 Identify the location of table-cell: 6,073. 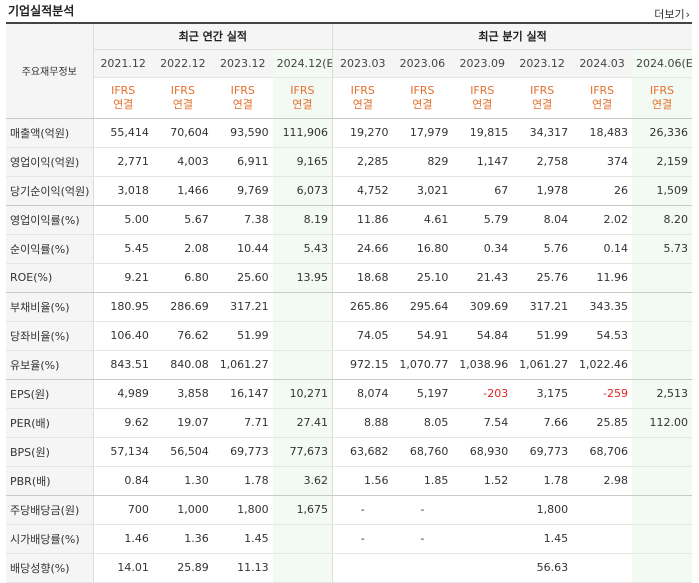
(302, 191).